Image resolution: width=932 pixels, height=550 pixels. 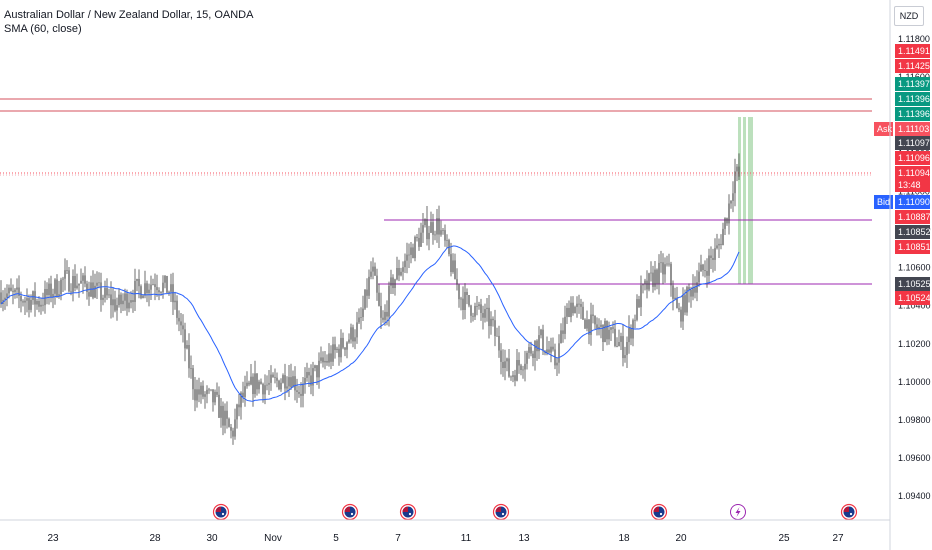 I want to click on price-tick-label: 1.09800, so click(x=914, y=420).